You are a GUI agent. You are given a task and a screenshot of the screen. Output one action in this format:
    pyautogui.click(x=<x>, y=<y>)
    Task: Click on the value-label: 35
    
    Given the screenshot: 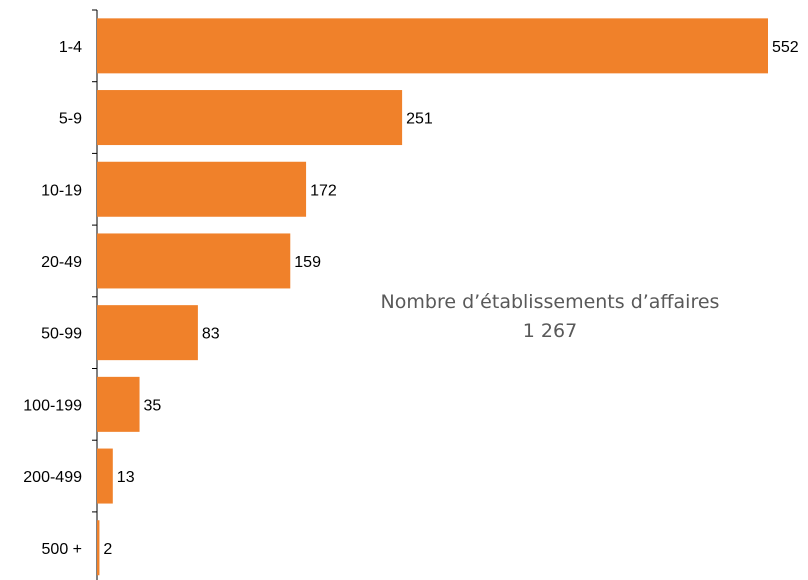 What is the action you would take?
    pyautogui.click(x=153, y=405)
    